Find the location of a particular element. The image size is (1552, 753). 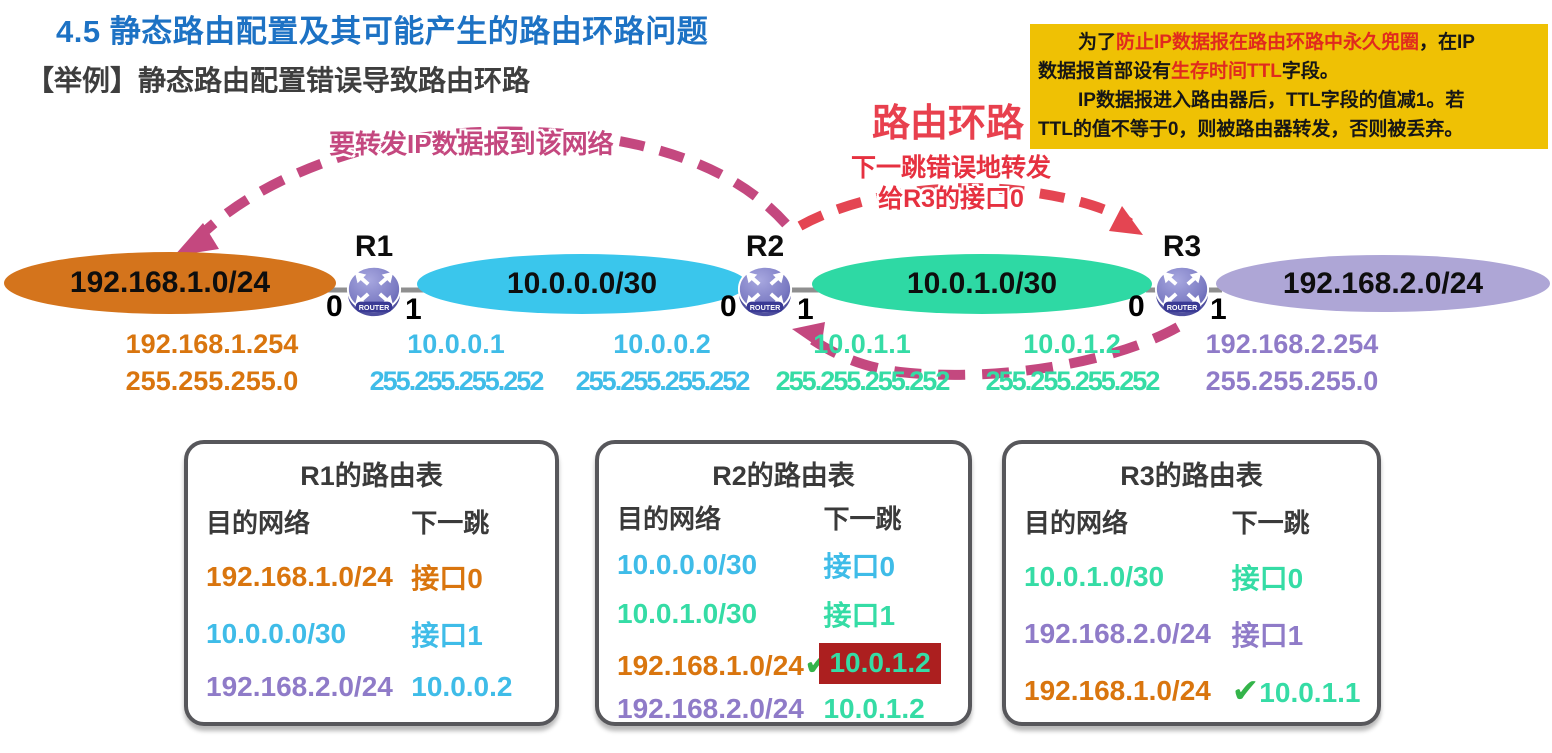

table-row: 192.168.2.0/24 10.0.1.2 is located at coordinates (771, 708).